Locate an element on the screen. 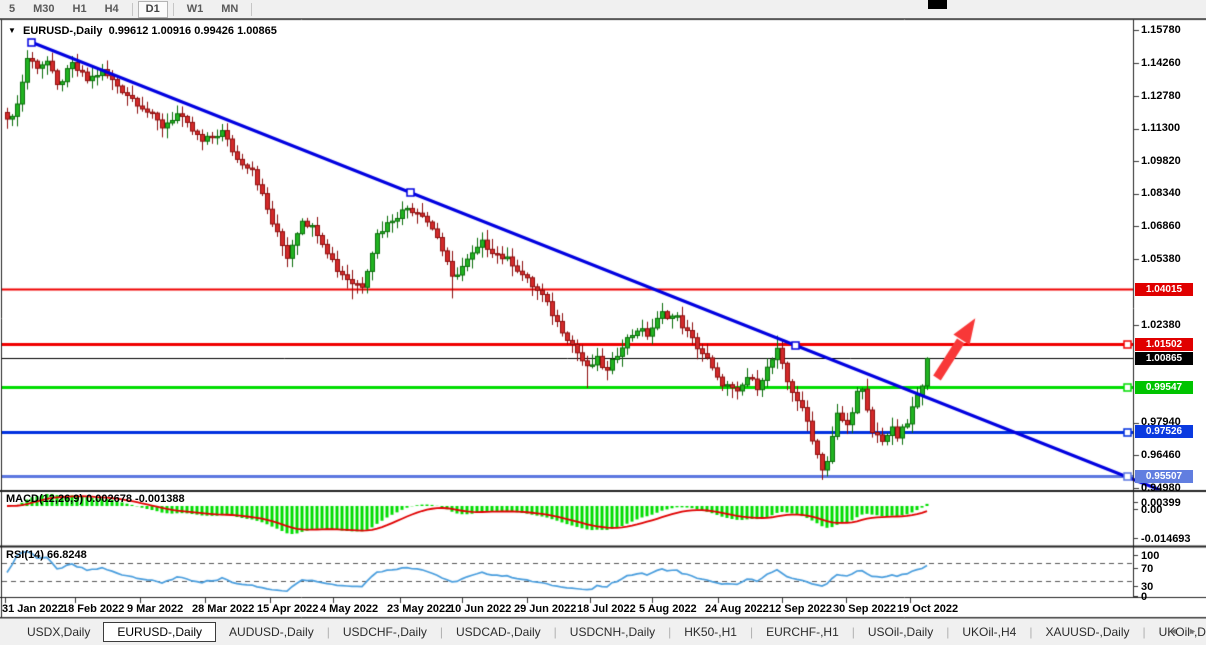  current-price-badge: 1.00865 is located at coordinates (1164, 358).